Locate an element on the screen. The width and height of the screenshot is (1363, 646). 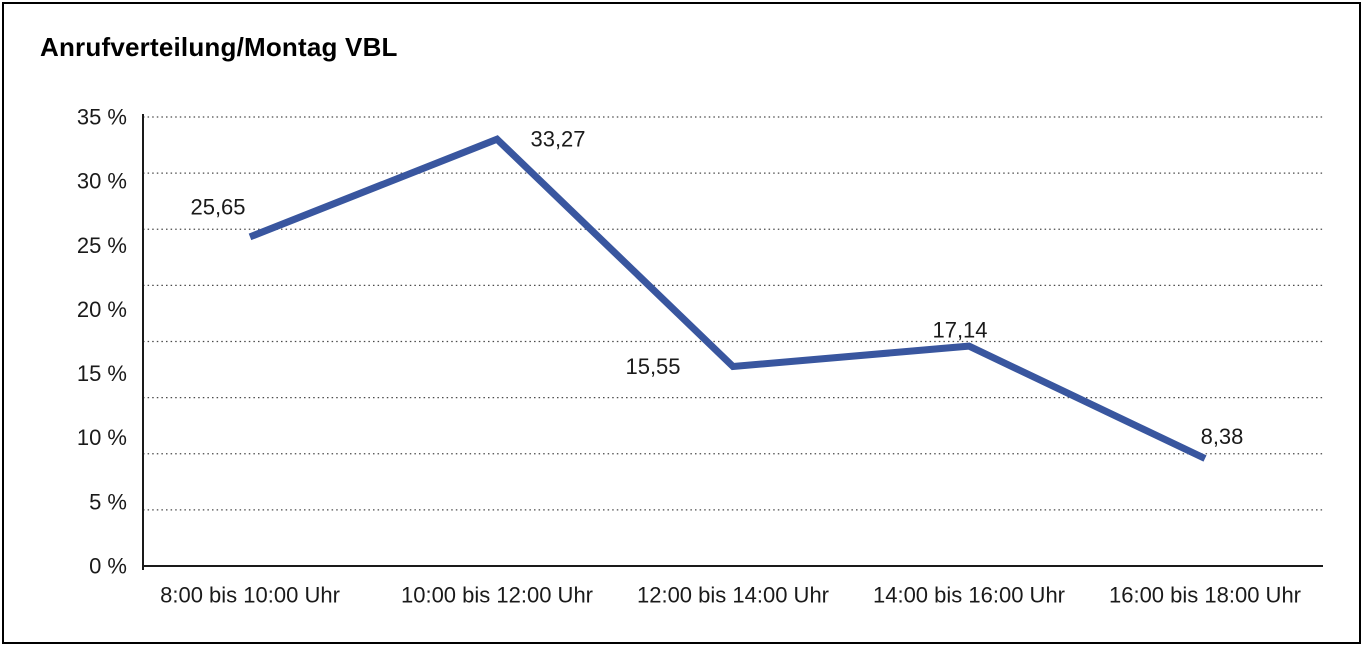
data-point-label: 17,14 is located at coordinates (959, 330).